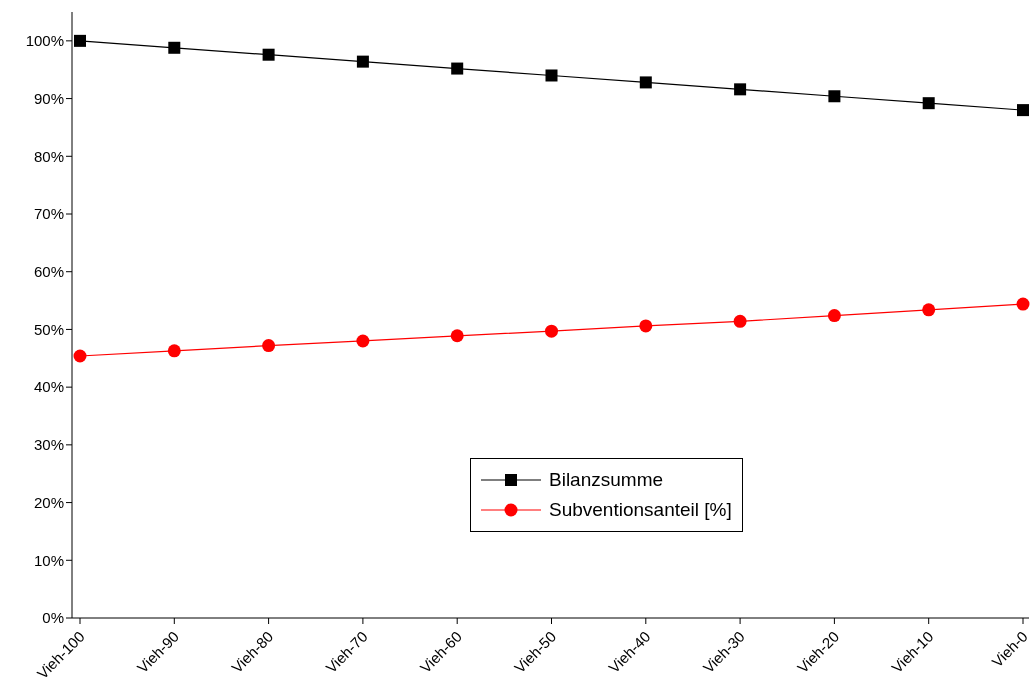  What do you see at coordinates (48, 560) in the screenshot?
I see `y-tick-label: 10%` at bounding box center [48, 560].